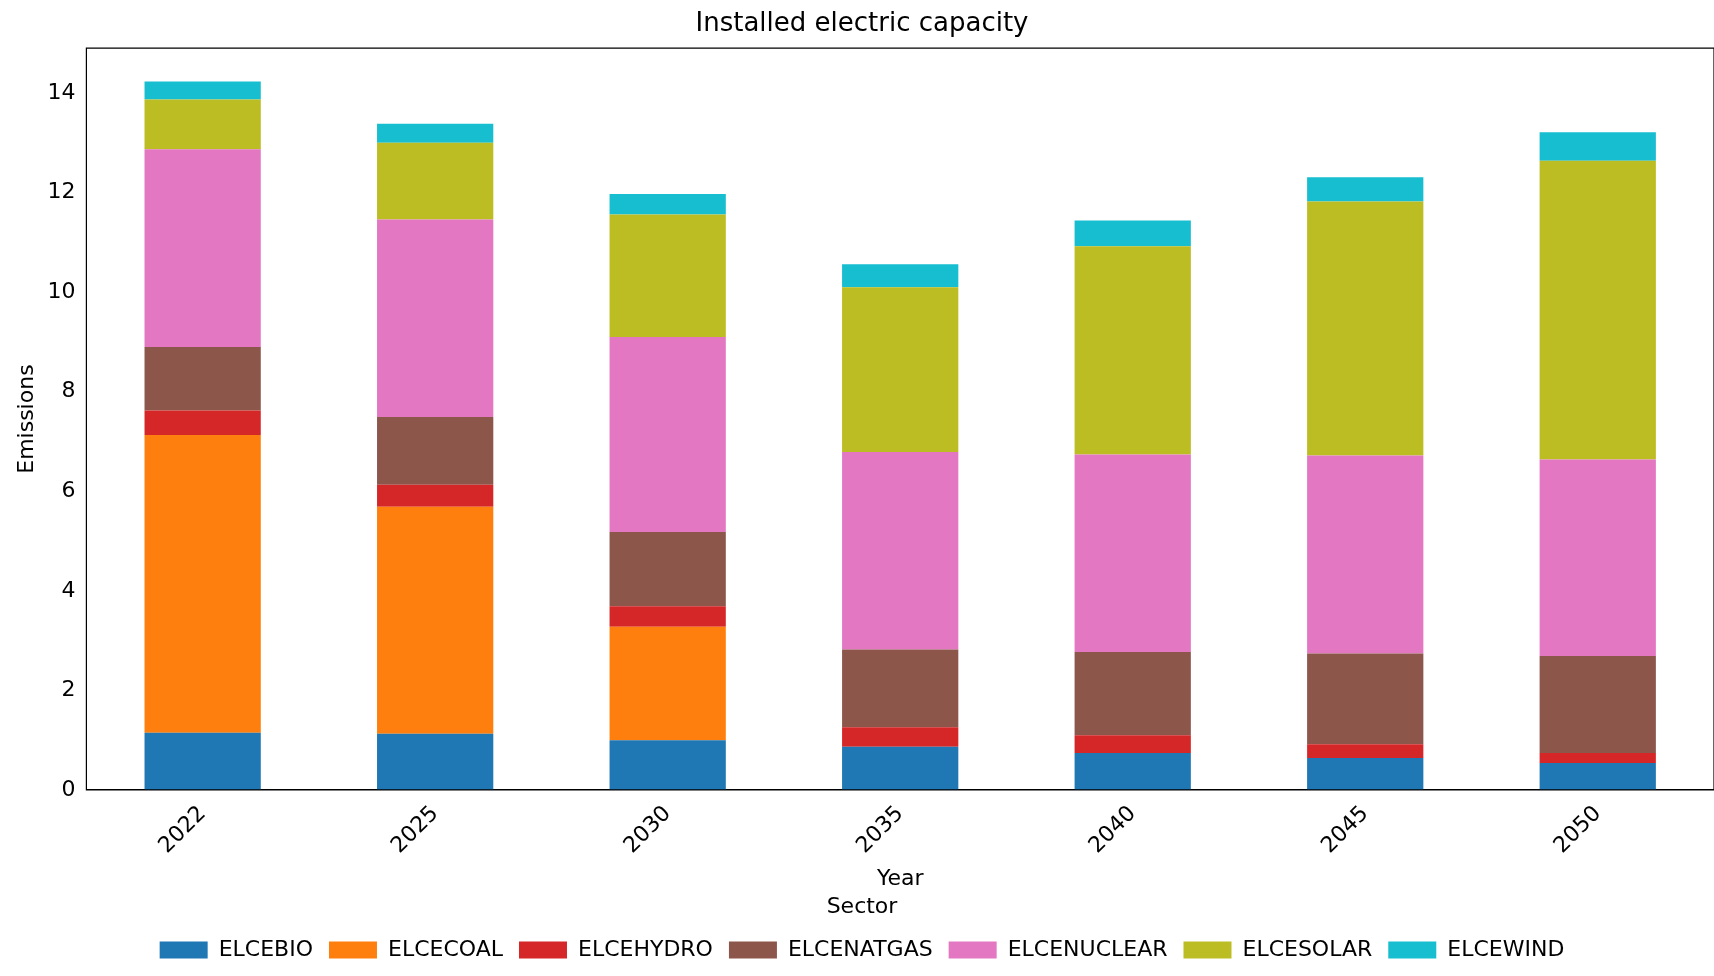  What do you see at coordinates (25, 419) in the screenshot?
I see `y-axis-title: Emissions` at bounding box center [25, 419].